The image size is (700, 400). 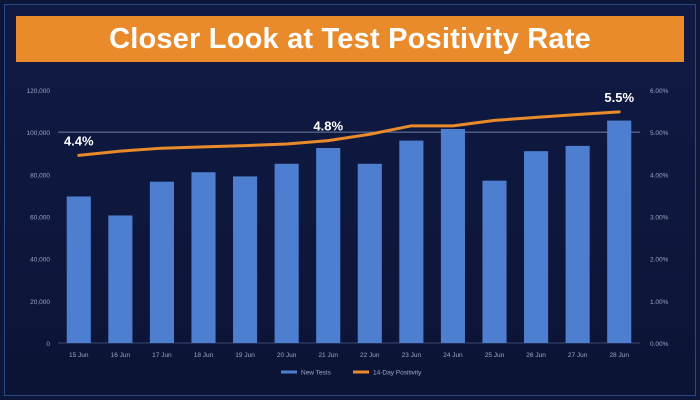 What do you see at coordinates (397, 373) in the screenshot?
I see `legend-label-positivity: 14-Day Positivity` at bounding box center [397, 373].